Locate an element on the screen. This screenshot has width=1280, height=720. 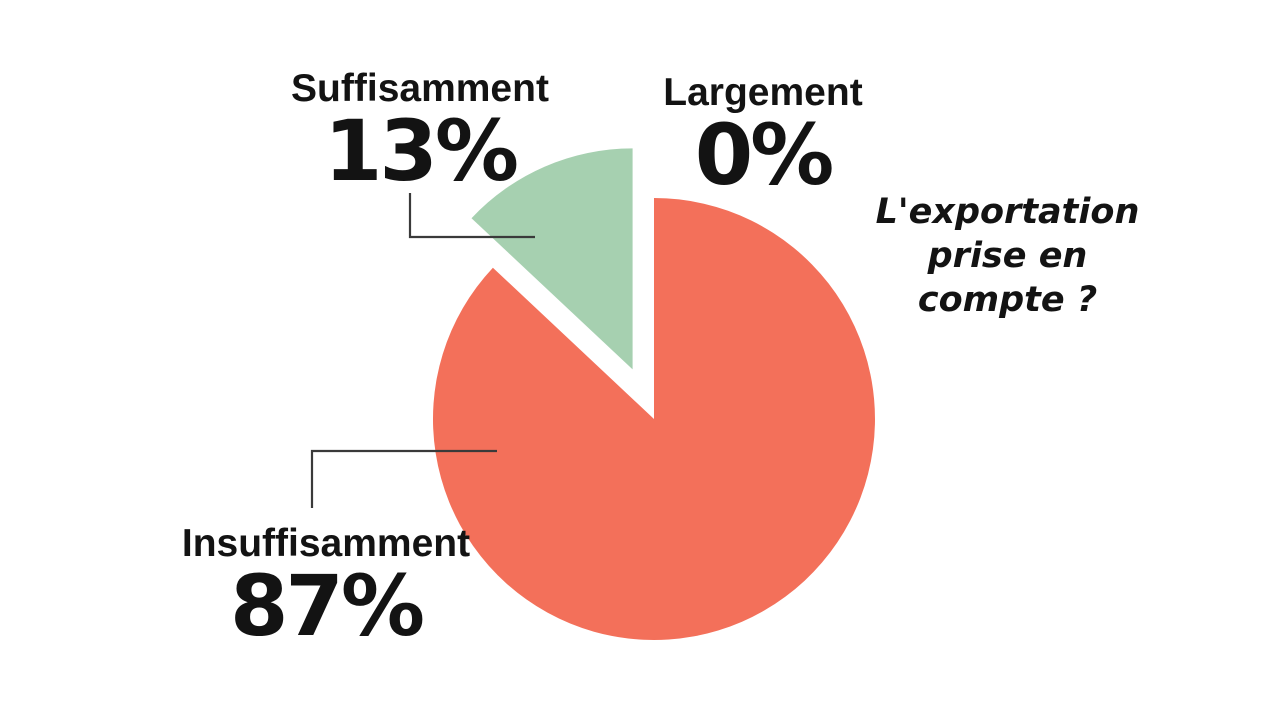
pie-slice-suffisamment is located at coordinates (552, 259).